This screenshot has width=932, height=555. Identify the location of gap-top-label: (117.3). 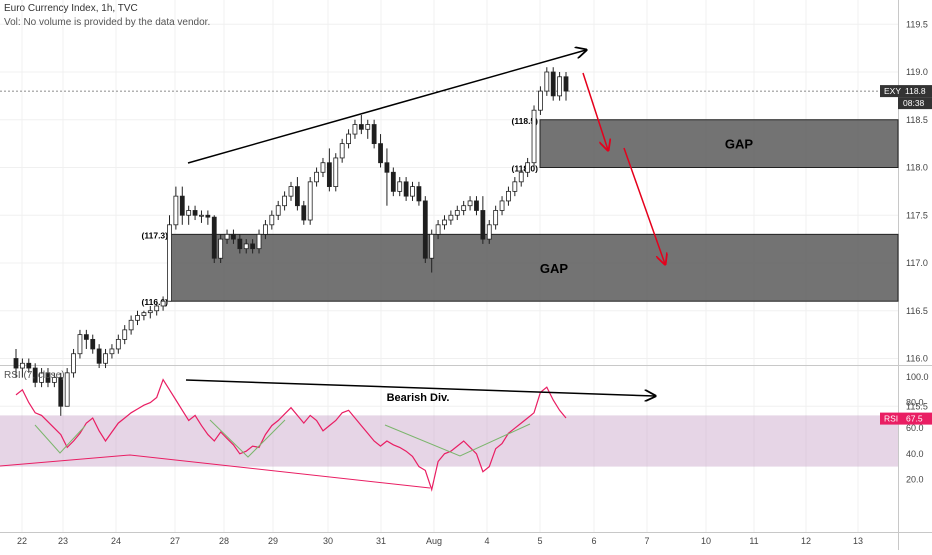
(155, 235).